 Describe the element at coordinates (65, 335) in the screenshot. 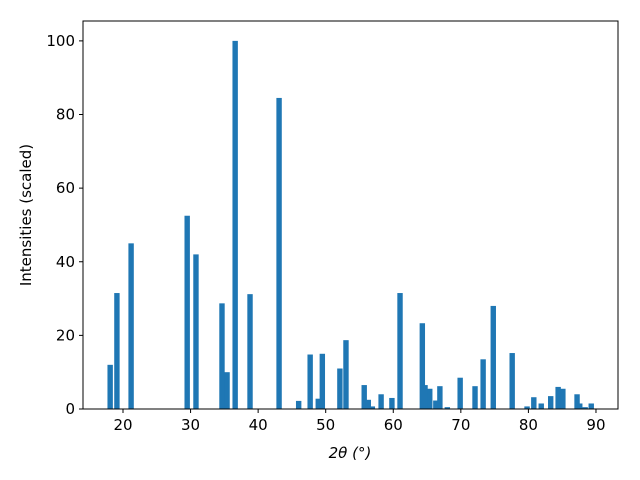

I see `y-tick-label: 20` at that location.